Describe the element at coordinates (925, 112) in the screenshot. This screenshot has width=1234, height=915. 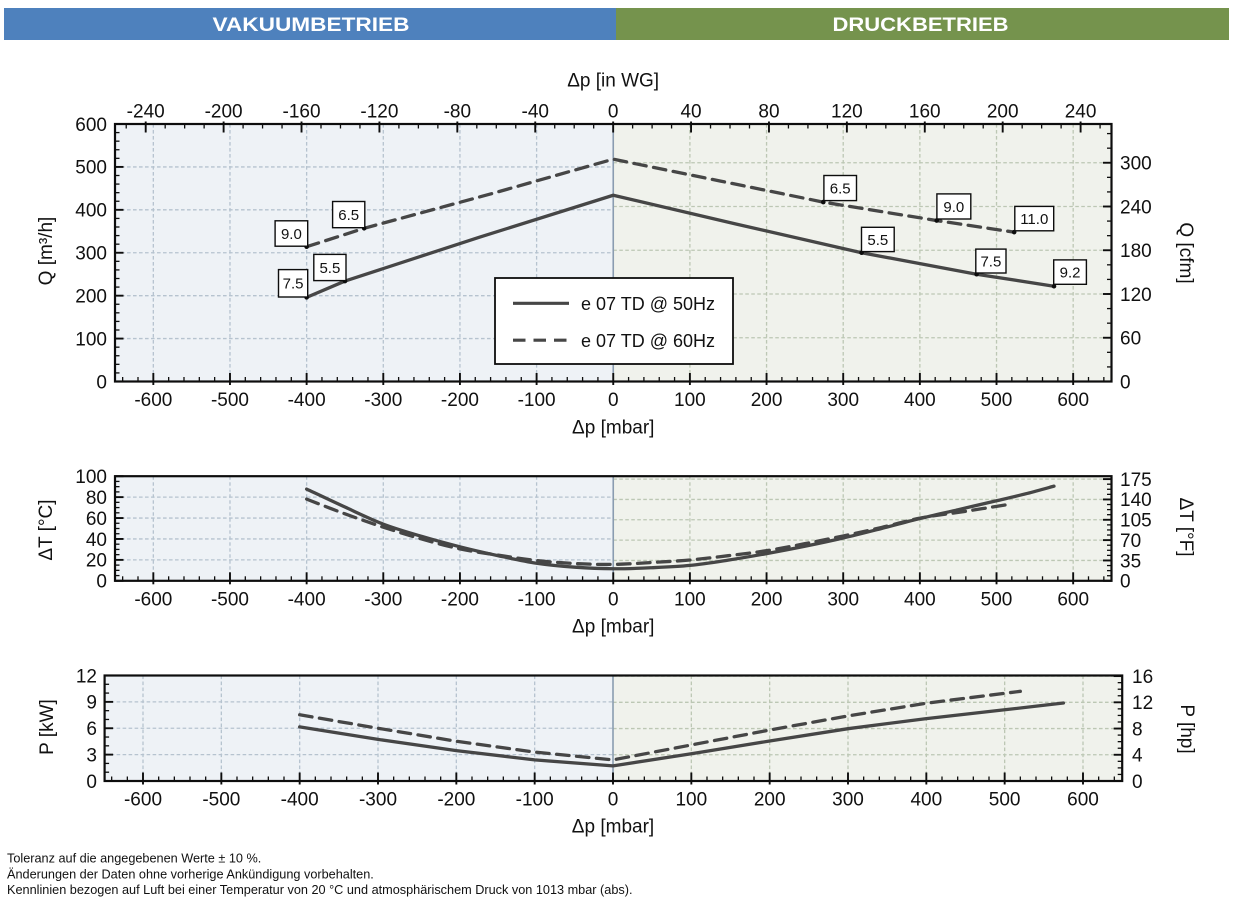
I see `svg-text: 160` at that location.